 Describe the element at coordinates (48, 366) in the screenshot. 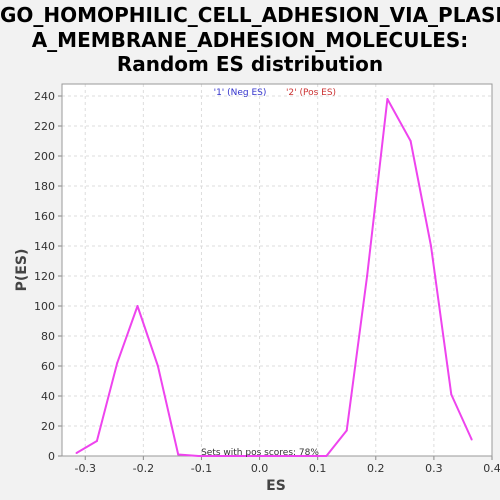

I see `y-tick-label: 60` at that location.